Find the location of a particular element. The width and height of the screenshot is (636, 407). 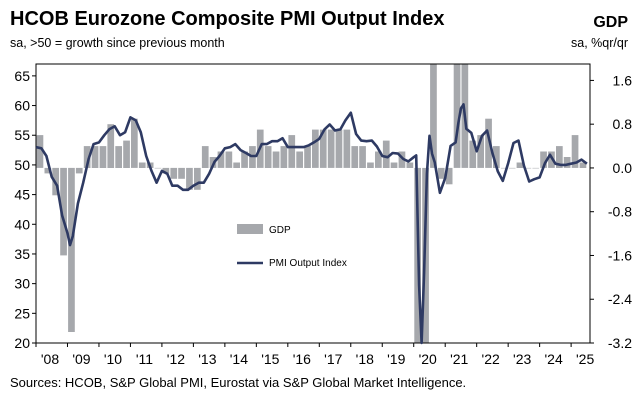

left-axis-tick-label: 25 is located at coordinates (22, 313).